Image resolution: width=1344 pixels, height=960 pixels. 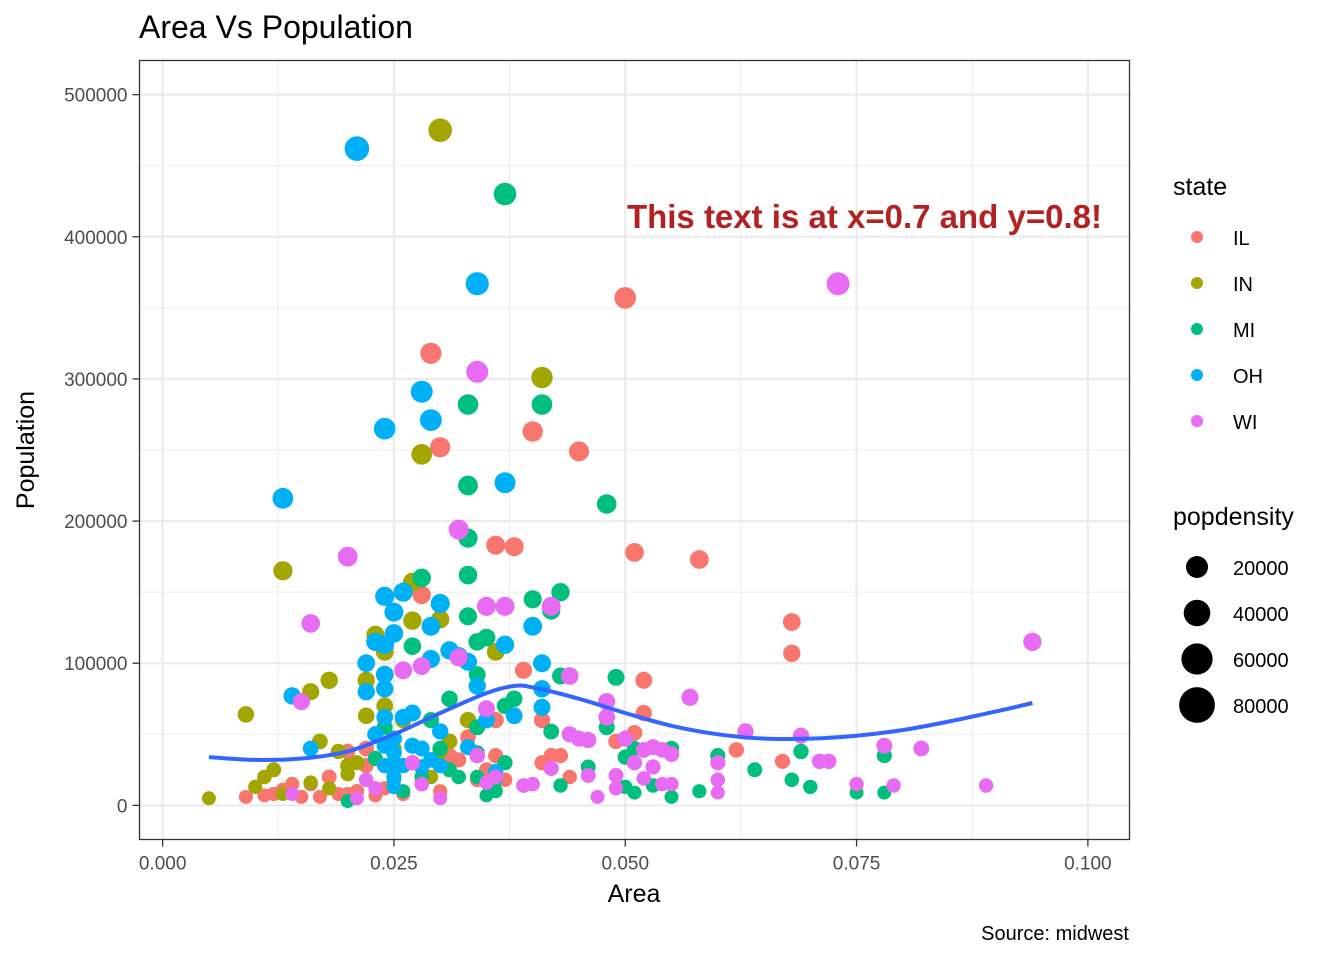 I want to click on y-tick-label: 0, so click(x=122, y=806).